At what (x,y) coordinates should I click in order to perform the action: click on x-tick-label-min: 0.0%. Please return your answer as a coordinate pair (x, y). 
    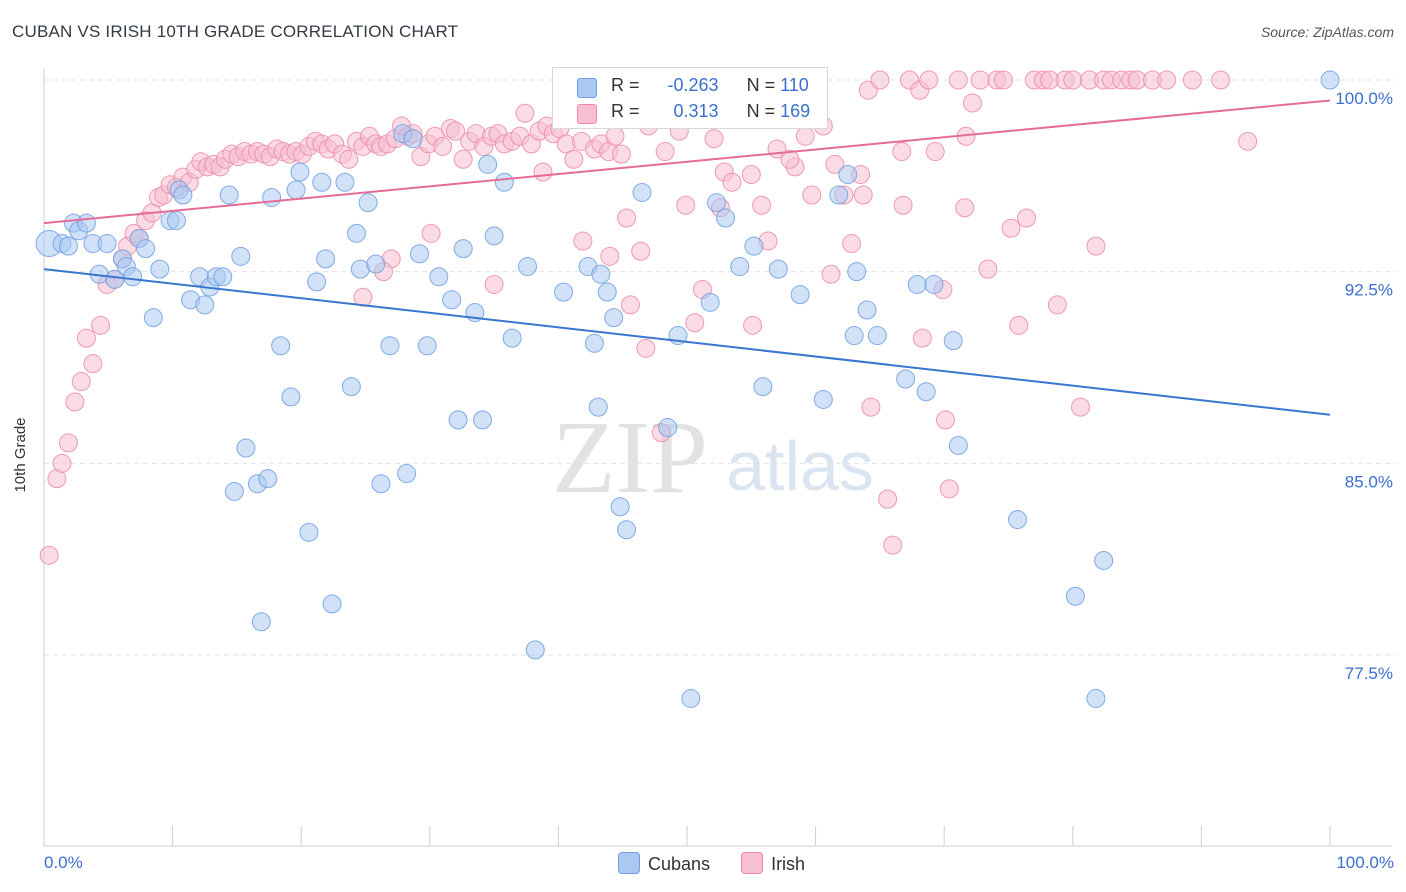
    Looking at the image, I should click on (63, 862).